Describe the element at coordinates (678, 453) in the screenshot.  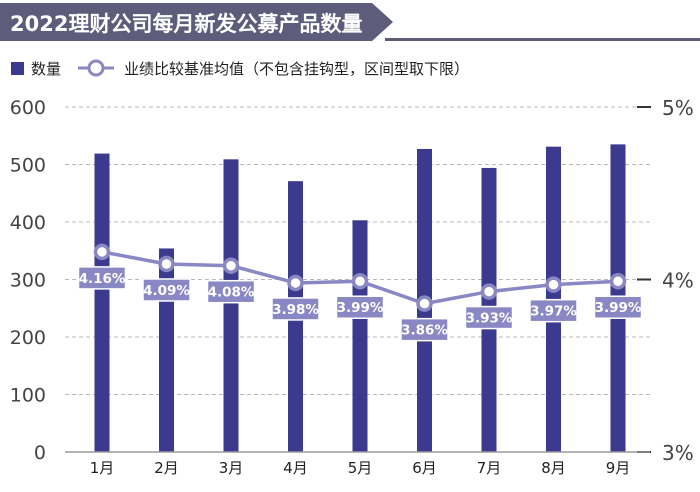
I see `y-right-tick-label: 3%` at that location.